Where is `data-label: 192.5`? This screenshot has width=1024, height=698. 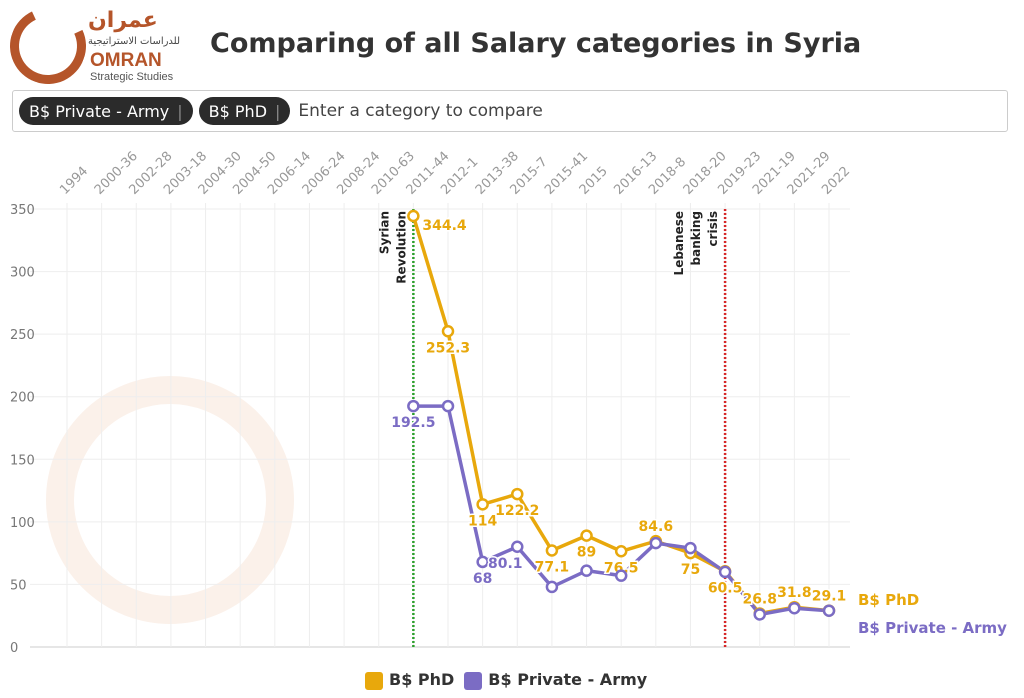 data-label: 192.5 is located at coordinates (413, 423).